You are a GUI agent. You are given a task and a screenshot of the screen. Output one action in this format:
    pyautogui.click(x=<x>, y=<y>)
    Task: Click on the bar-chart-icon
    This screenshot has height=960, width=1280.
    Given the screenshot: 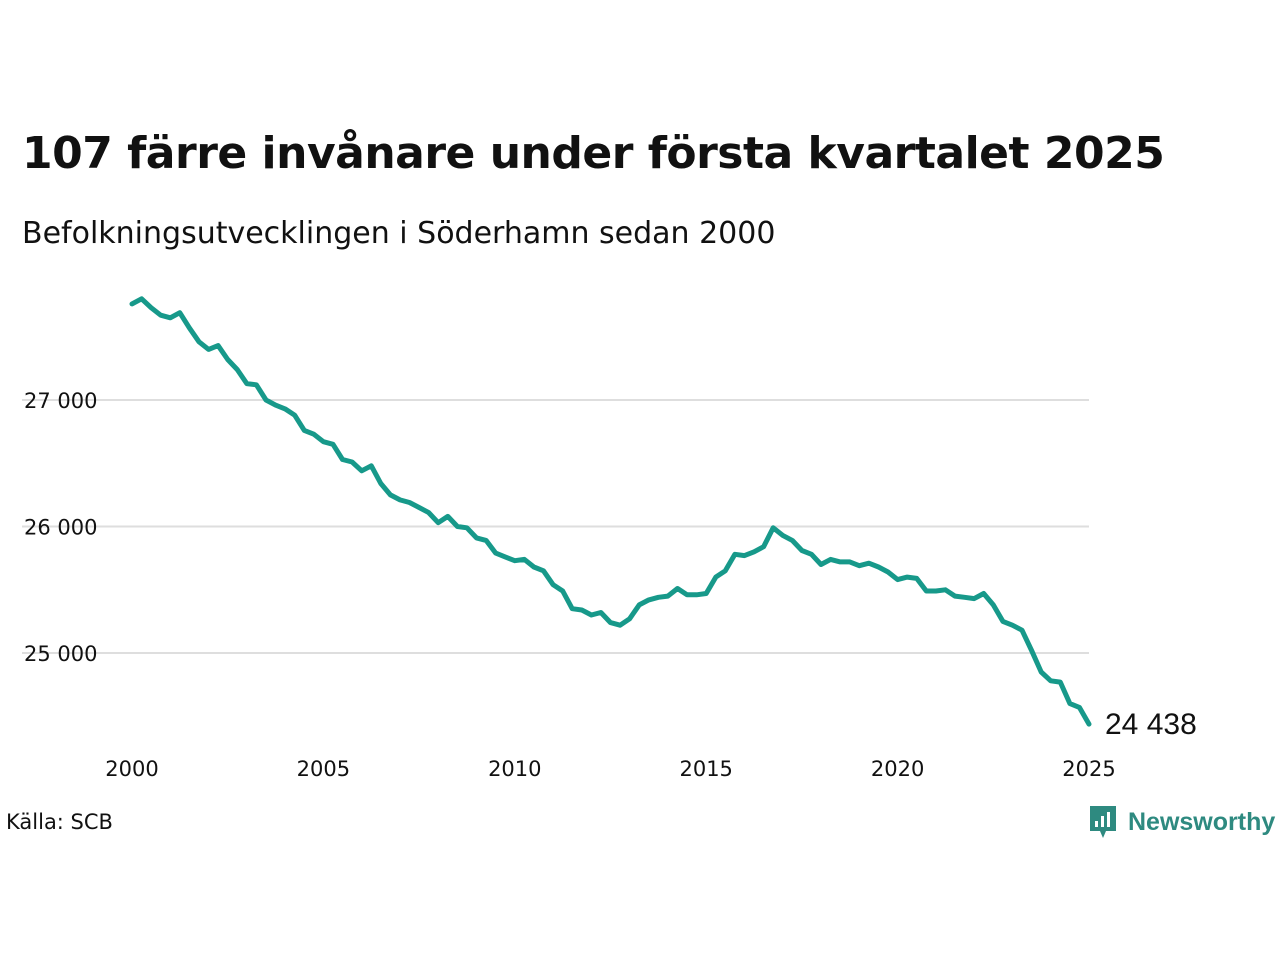 What is the action you would take?
    pyautogui.click(x=1103, y=822)
    